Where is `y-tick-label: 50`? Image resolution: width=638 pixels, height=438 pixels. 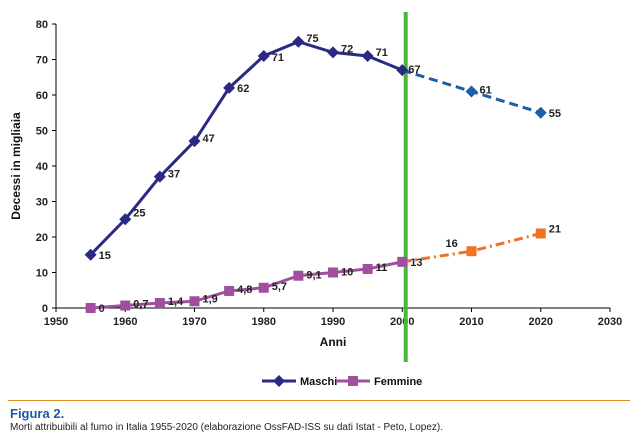 y-tick-label: 50 is located at coordinates (42, 132).